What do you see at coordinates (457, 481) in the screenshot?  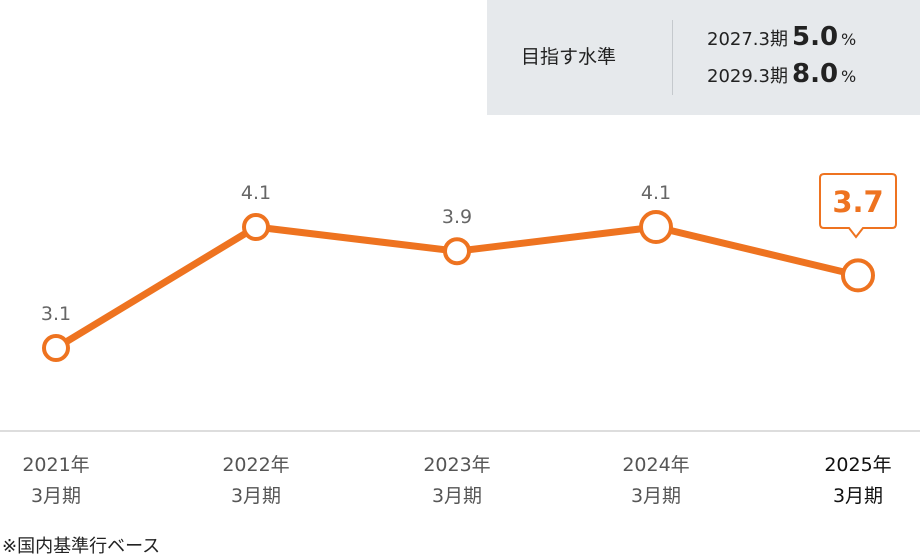 I see `x-tick-label: 2023年 3月期` at bounding box center [457, 481].